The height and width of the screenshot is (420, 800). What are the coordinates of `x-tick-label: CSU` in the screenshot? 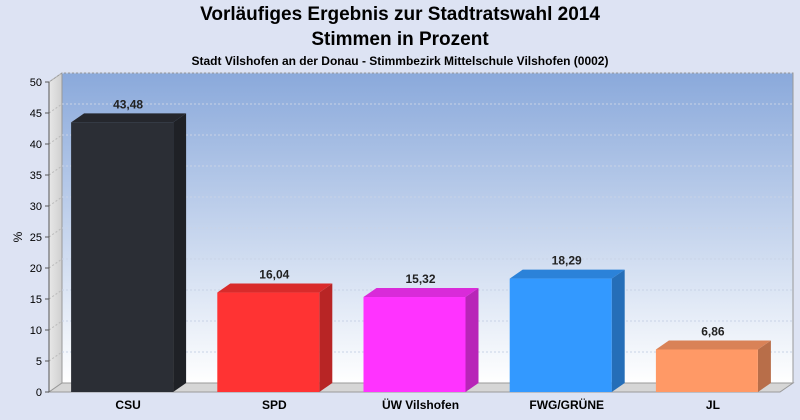 It's located at (127, 405).